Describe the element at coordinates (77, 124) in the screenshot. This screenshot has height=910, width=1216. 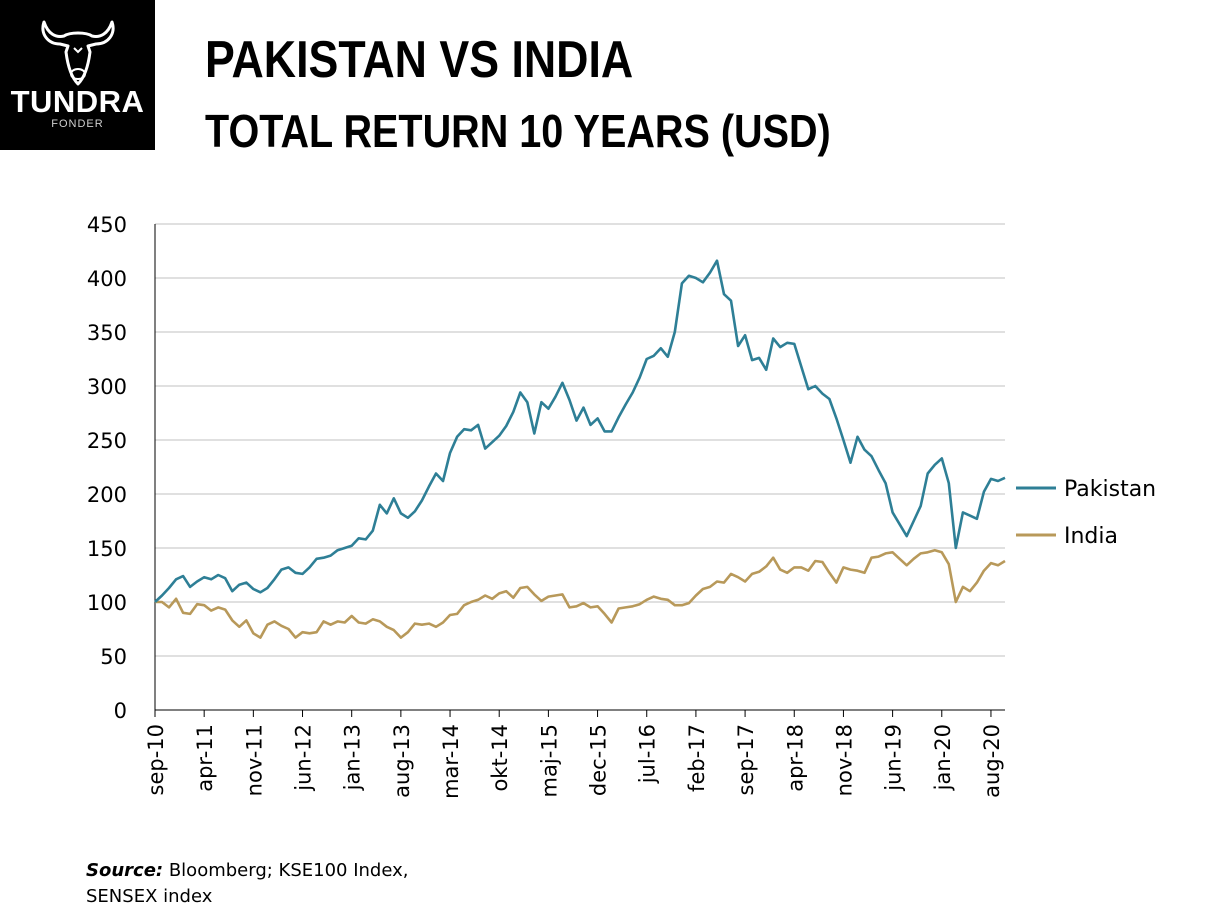
I see `logo-subtitle: FONDER` at that location.